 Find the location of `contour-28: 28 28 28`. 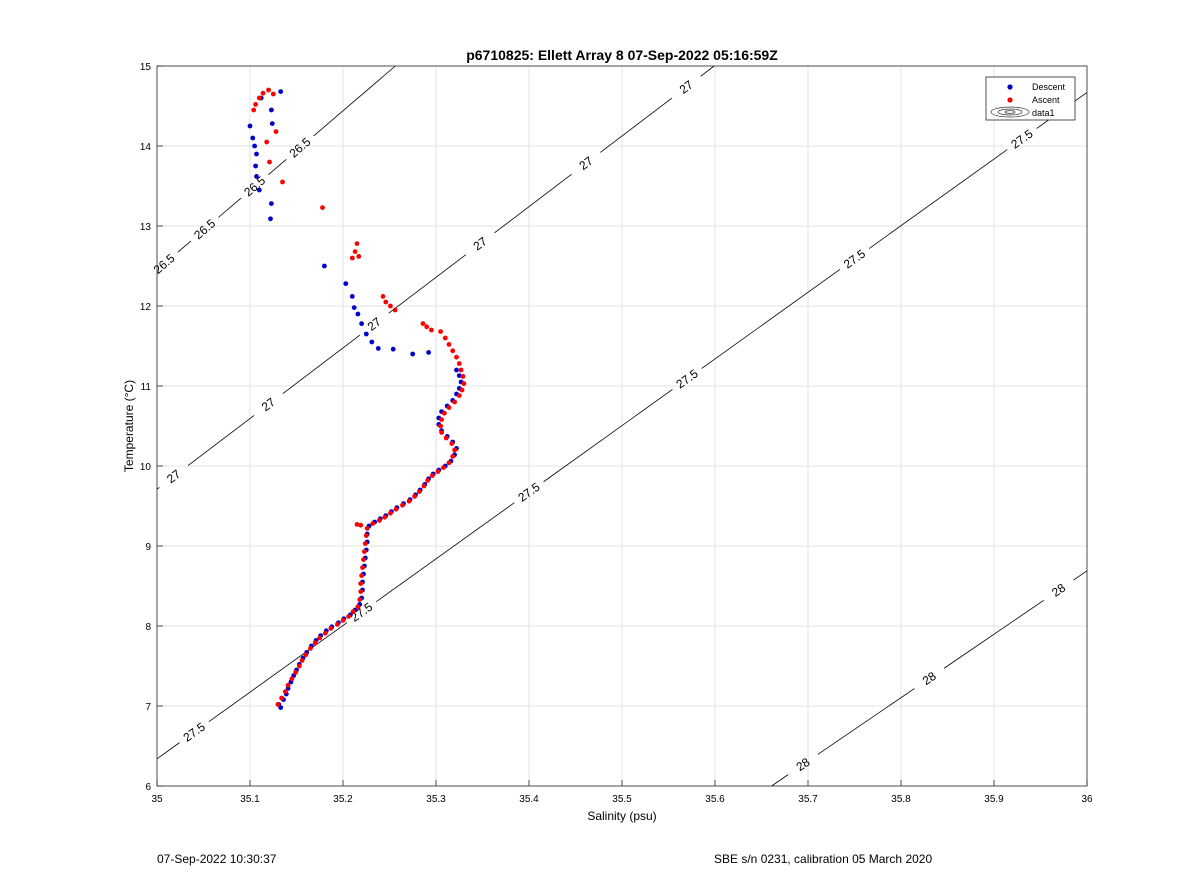

contour-28: 28 28 28 is located at coordinates (929, 678).